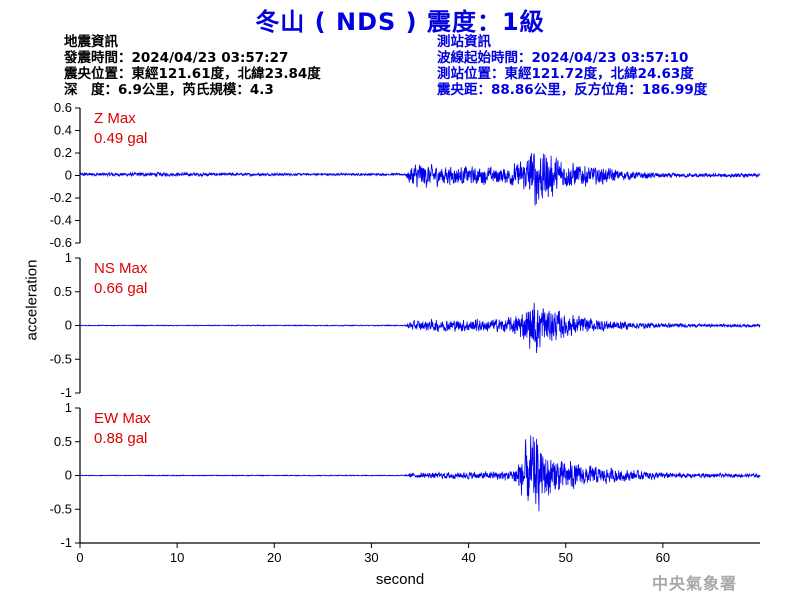 Image resolution: width=800 pixels, height=600 pixels. Describe the element at coordinates (176, 58) in the screenshot. I see `origin-time: 發震時間：2024/04/23 03:57:27` at that location.